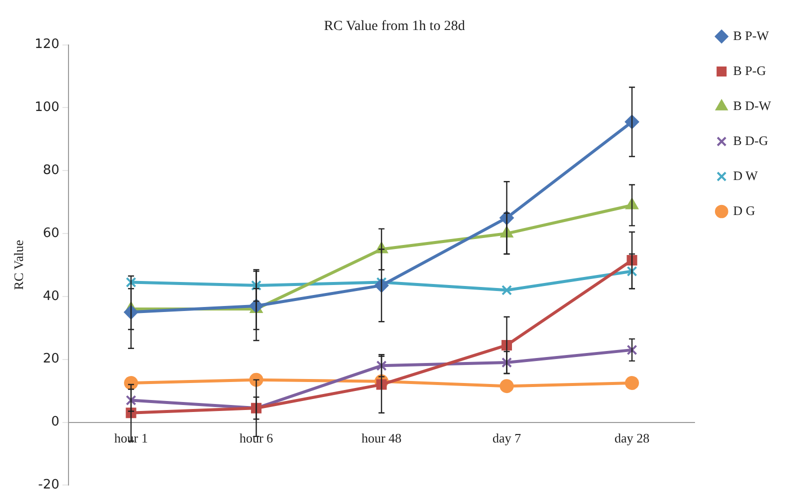 The width and height of the screenshot is (793, 504). What do you see at coordinates (49, 485) in the screenshot?
I see `y-tick-label: -20` at bounding box center [49, 485].